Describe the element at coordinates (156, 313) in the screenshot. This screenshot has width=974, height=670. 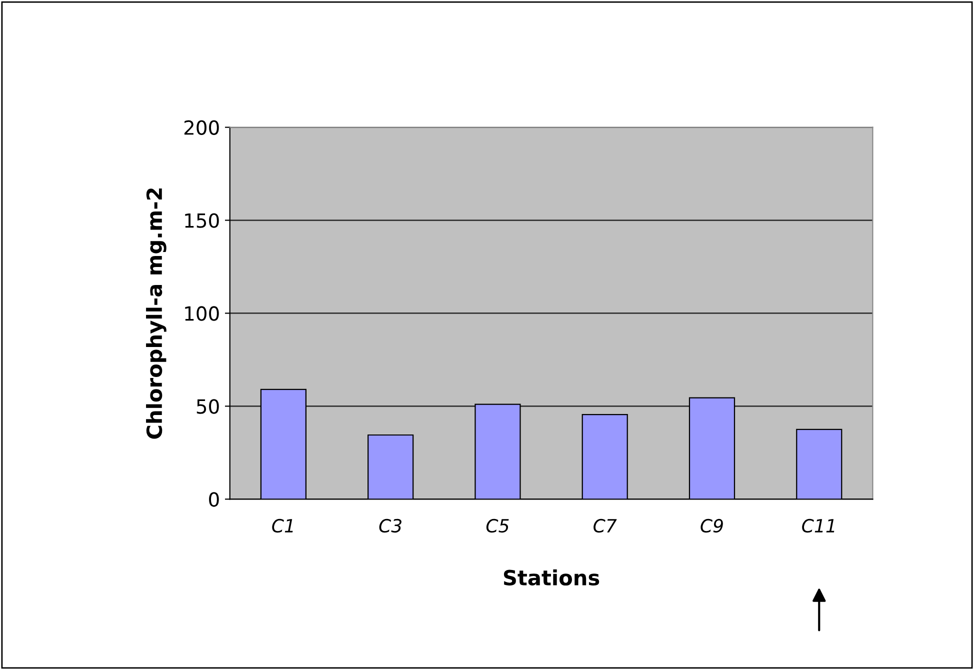
I see `y-axis-title: Chlorophyll-a mg.m-2` at that location.